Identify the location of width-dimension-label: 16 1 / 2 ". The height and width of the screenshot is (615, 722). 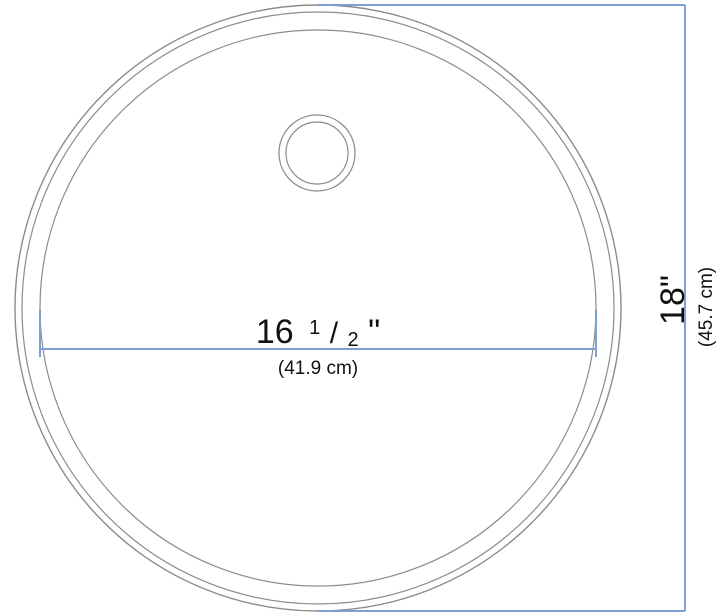
(318, 329).